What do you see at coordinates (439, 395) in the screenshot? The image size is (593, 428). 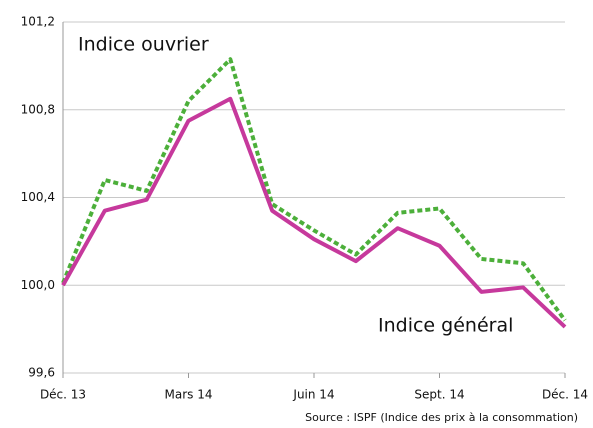 I see `x-tick-label: Sept. 14` at bounding box center [439, 395].